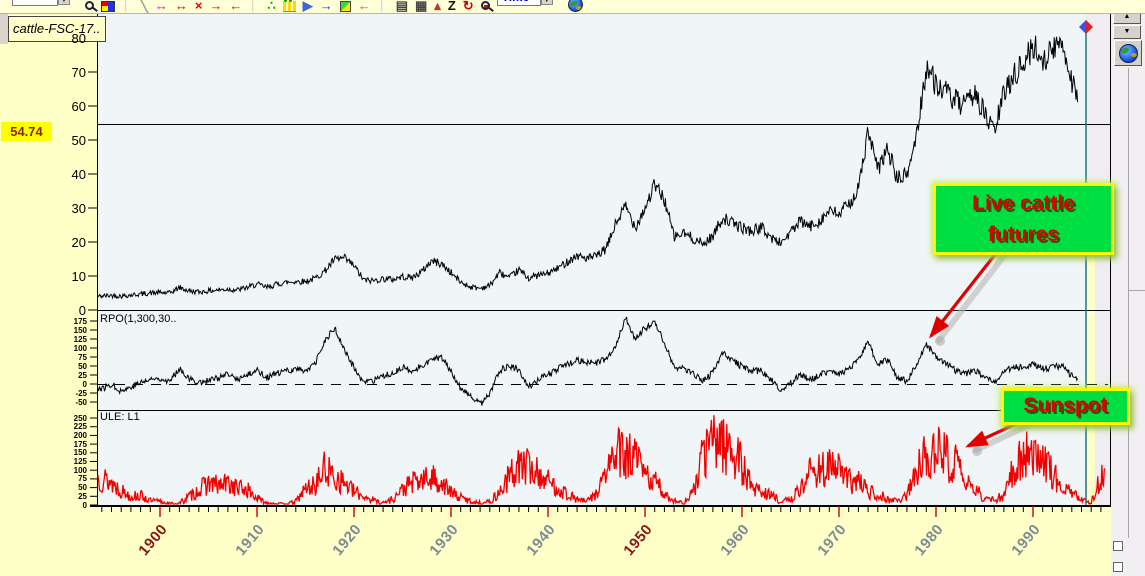  I want to click on text-style-dropdown-spinner: ▲ ▼, so click(64, 2).